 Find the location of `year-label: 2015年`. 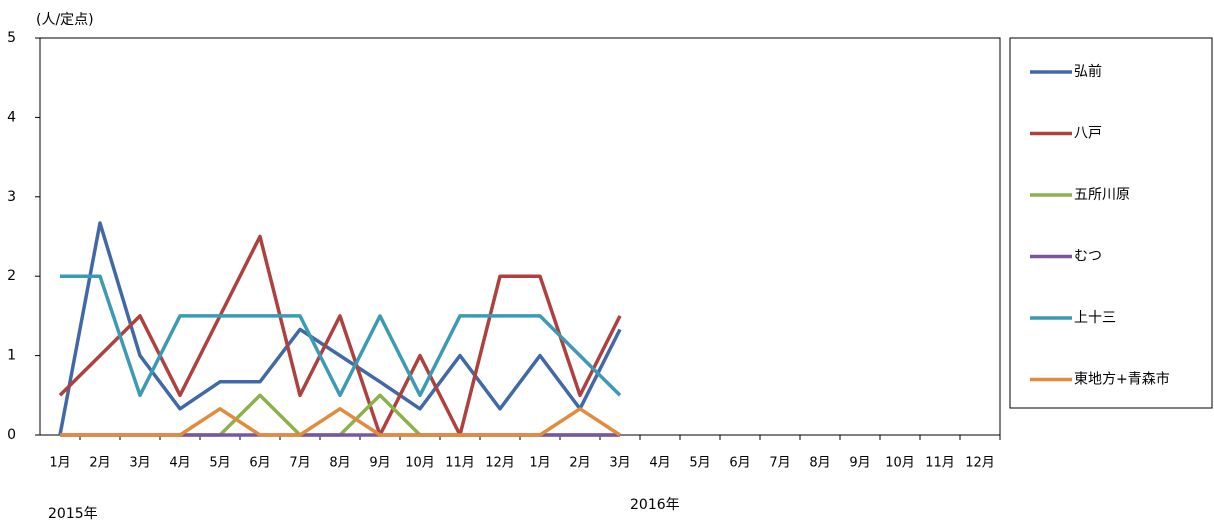

year-label: 2015年 is located at coordinates (73, 514).